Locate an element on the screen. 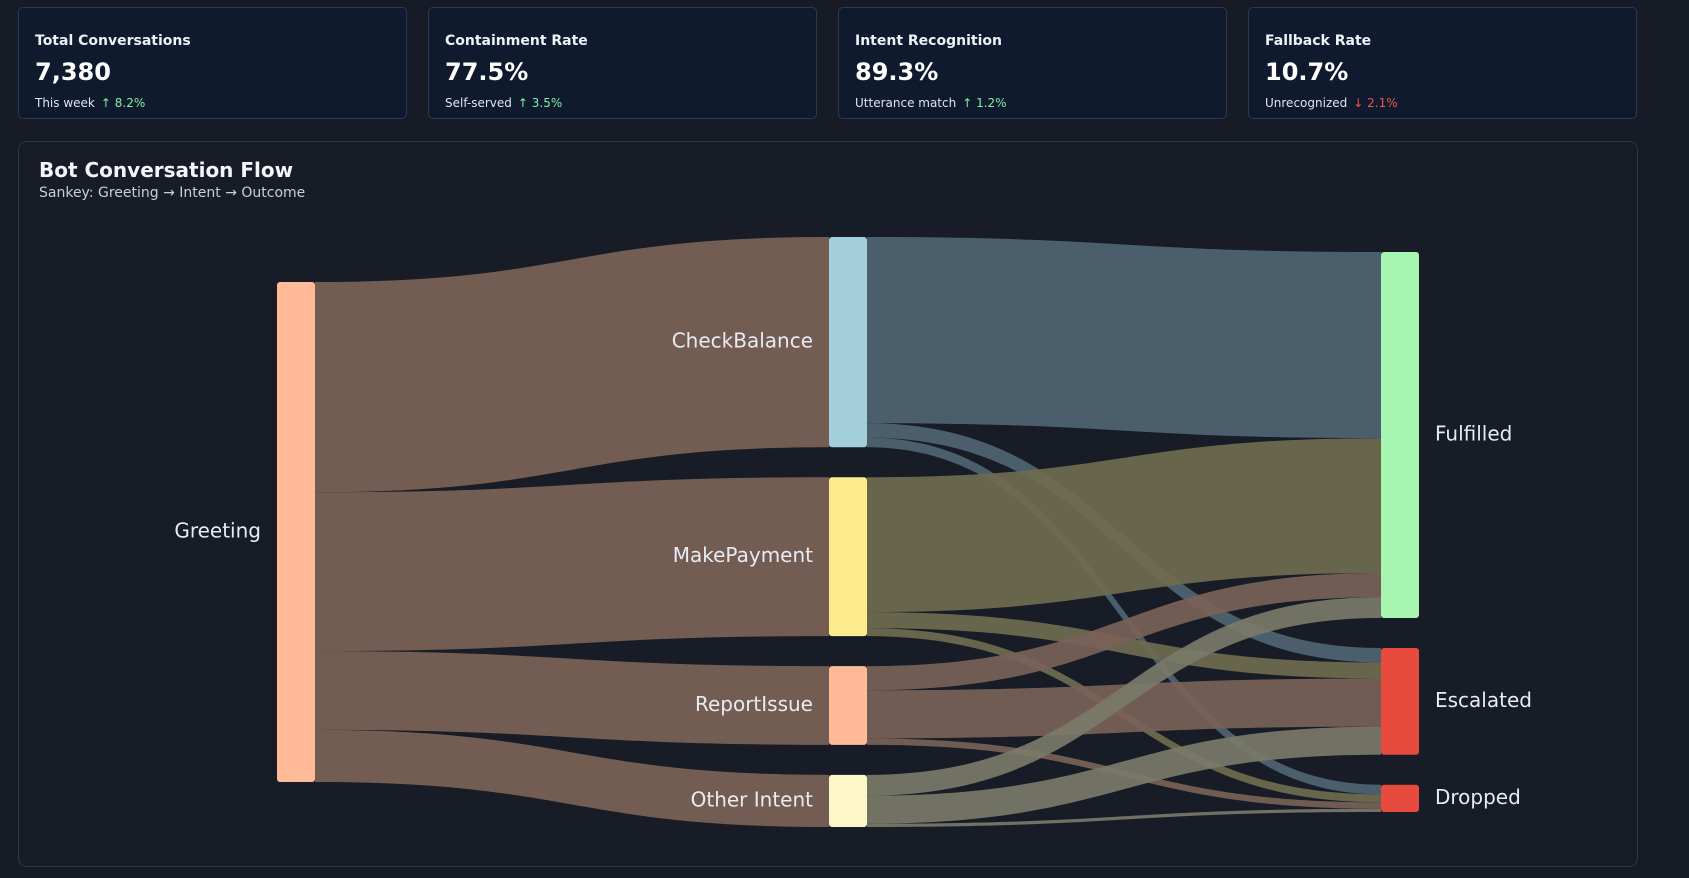 This screenshot has width=1689, height=878. kpi-subtitle: This week ↑ 8.2% is located at coordinates (90, 103).